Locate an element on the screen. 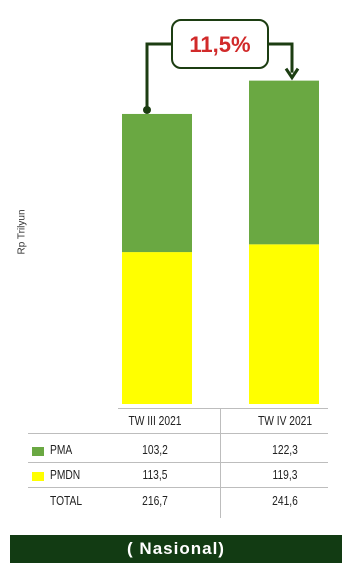 This screenshot has width=346, height=565. cell-total-tw3: 216,7 is located at coordinates (155, 501).